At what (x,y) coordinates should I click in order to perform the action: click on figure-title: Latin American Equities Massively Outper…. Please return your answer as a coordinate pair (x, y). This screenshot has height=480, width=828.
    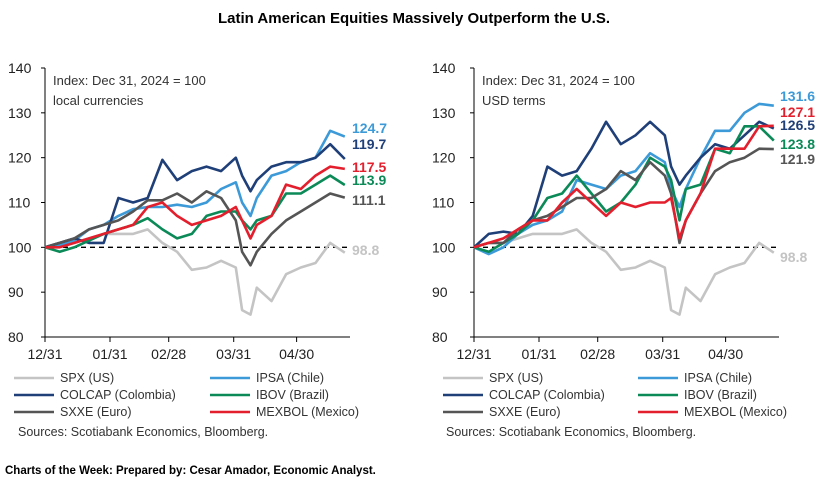
    Looking at the image, I should click on (414, 18).